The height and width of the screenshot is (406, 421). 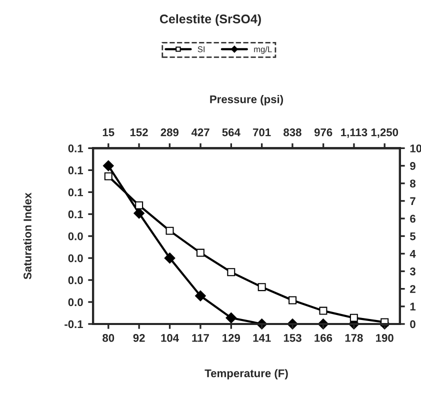 I want to click on x-tick-label: 190, so click(x=385, y=338).